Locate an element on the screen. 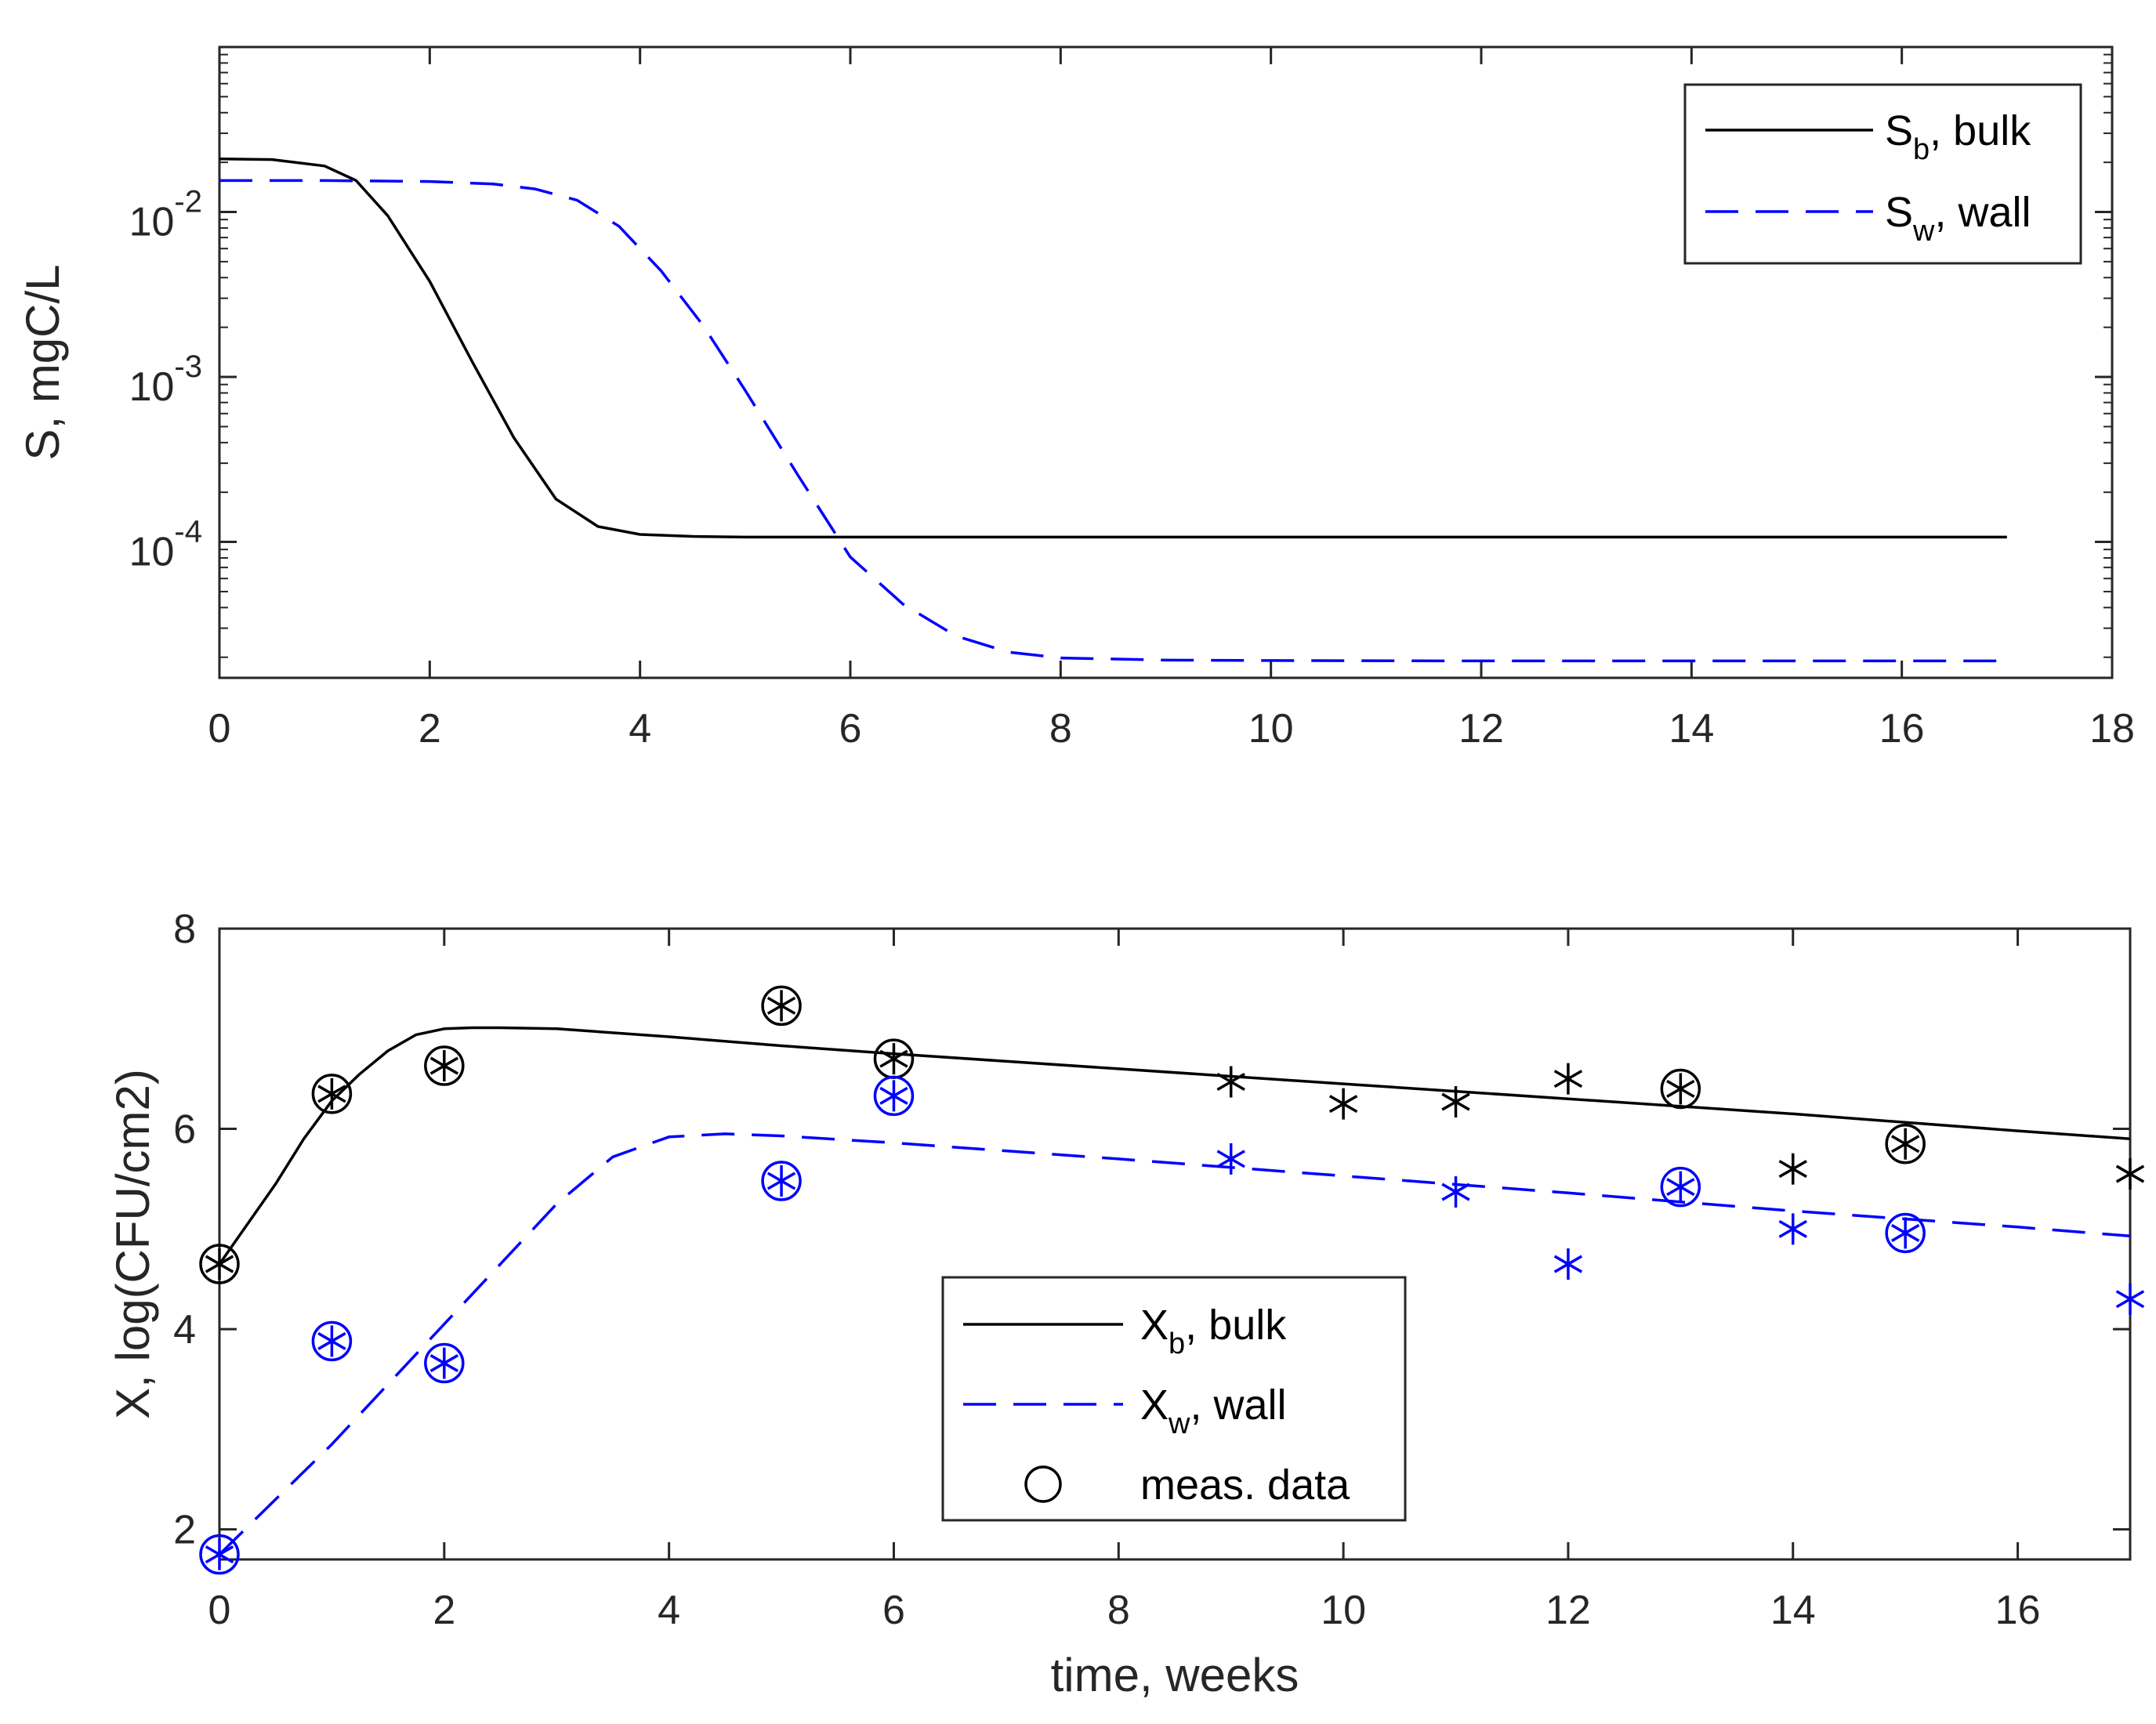 The image size is (2156, 1724). top-xtick-label: 18 is located at coordinates (2112, 729).